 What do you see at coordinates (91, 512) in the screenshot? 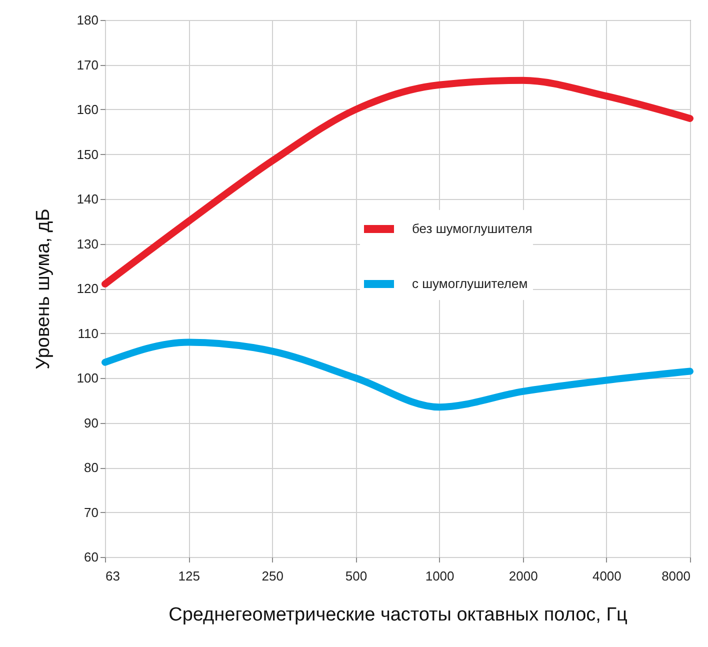
I see `y-tick-label: 70` at bounding box center [91, 512].